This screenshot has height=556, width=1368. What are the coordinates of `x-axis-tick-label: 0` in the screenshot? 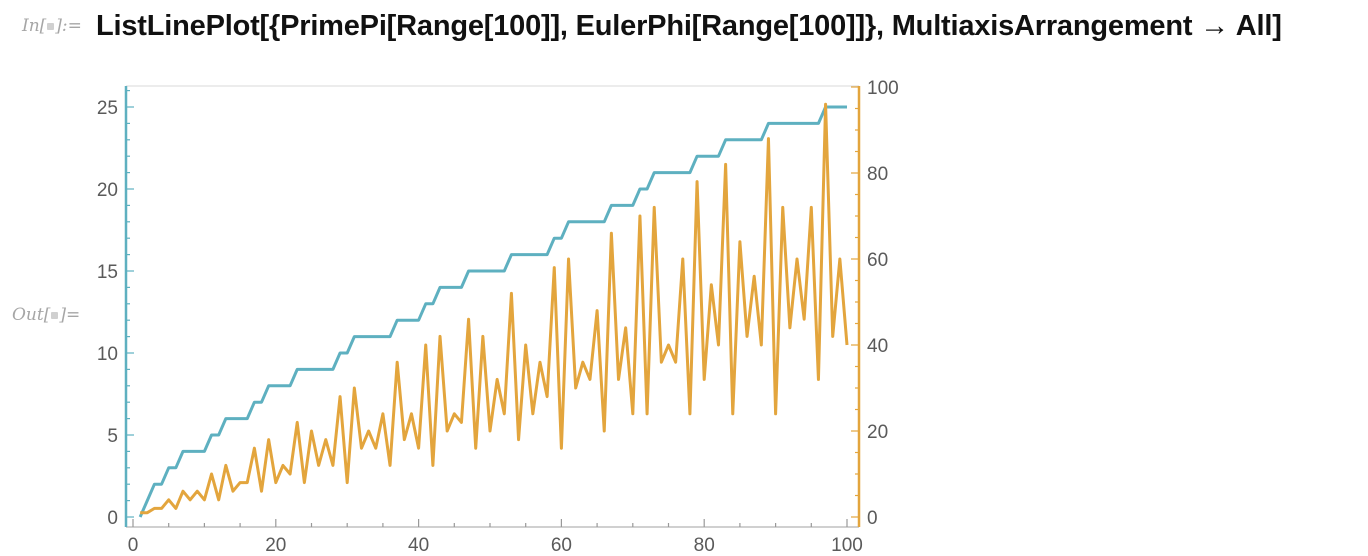 It's located at (133, 545).